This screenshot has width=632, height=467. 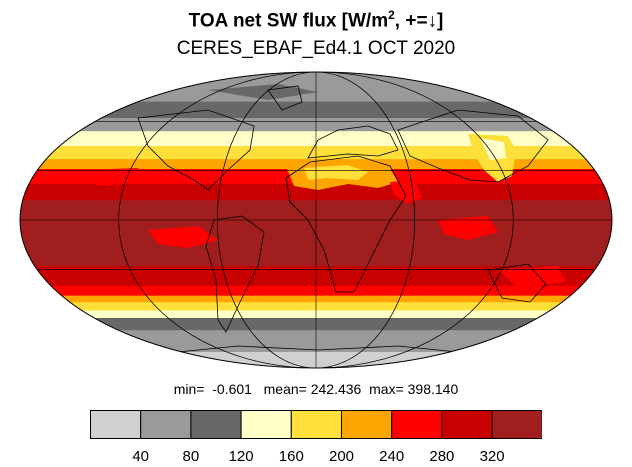 I want to click on title-text: TOA net SW flux [W/m, so click(x=288, y=21).